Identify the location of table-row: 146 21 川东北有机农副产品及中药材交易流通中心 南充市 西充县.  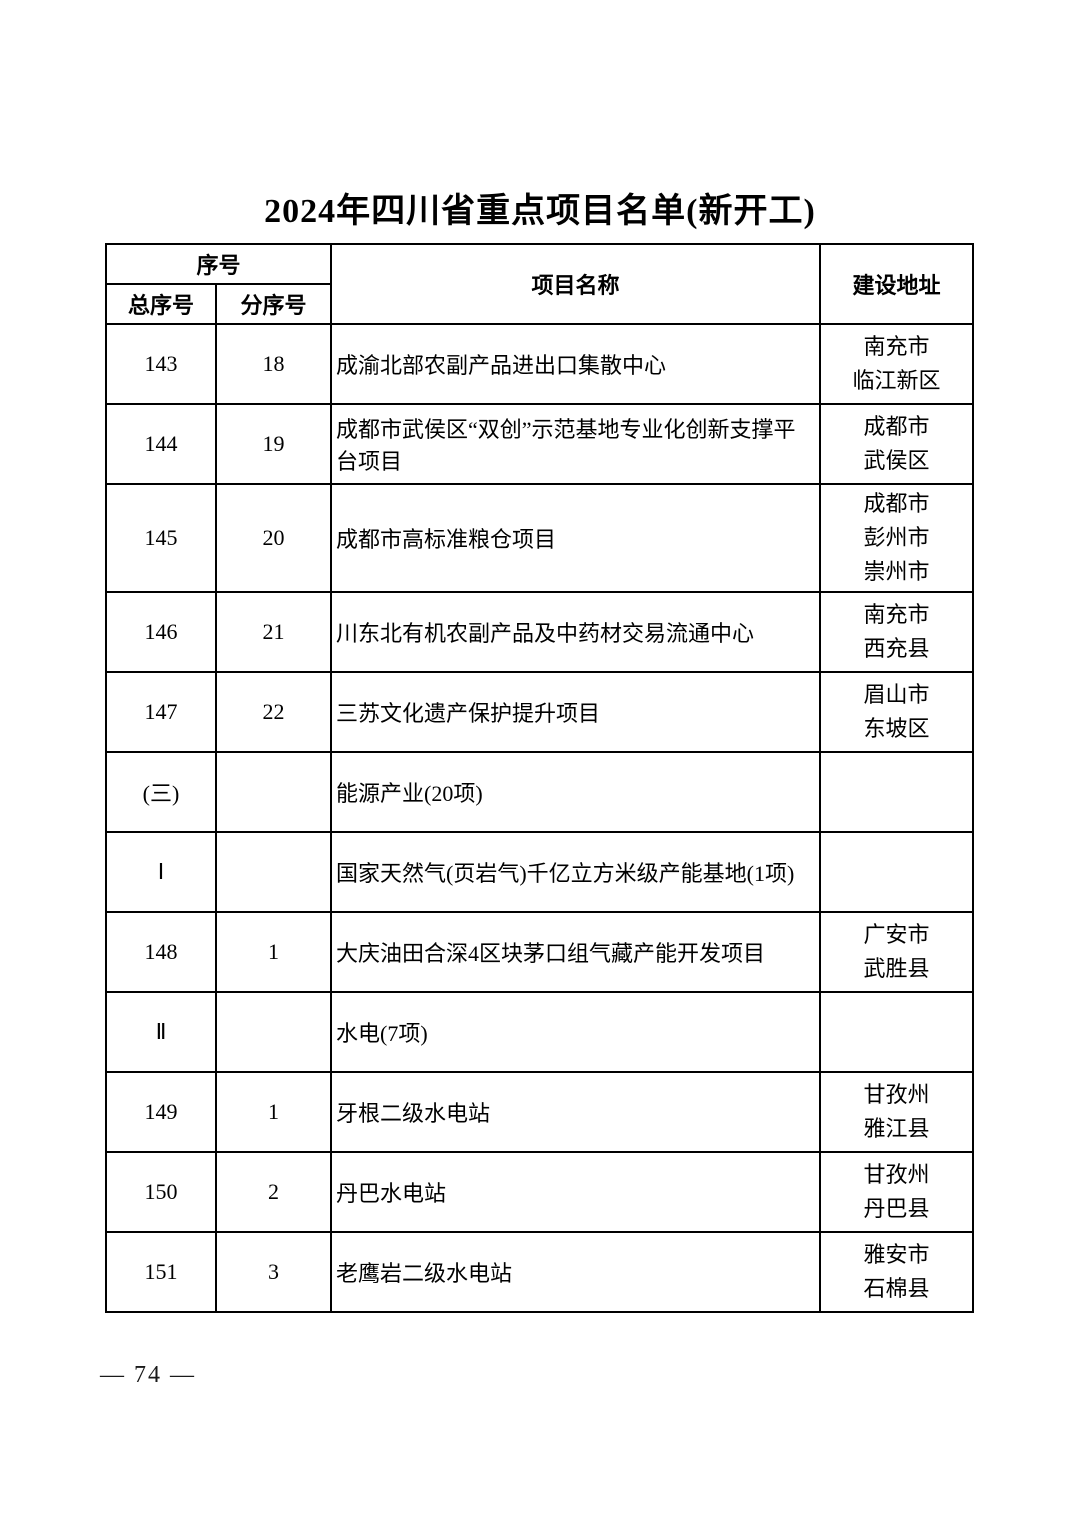
(540, 632).